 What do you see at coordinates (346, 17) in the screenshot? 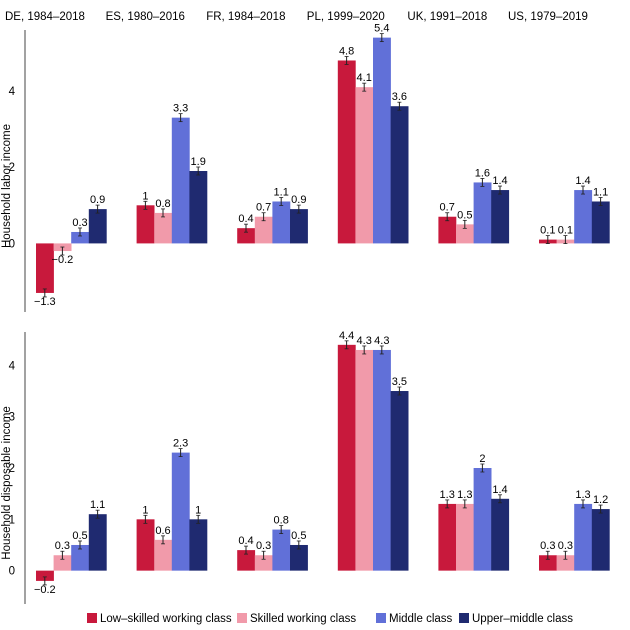
I see `panel-title: PL, 1999–2020` at bounding box center [346, 17].